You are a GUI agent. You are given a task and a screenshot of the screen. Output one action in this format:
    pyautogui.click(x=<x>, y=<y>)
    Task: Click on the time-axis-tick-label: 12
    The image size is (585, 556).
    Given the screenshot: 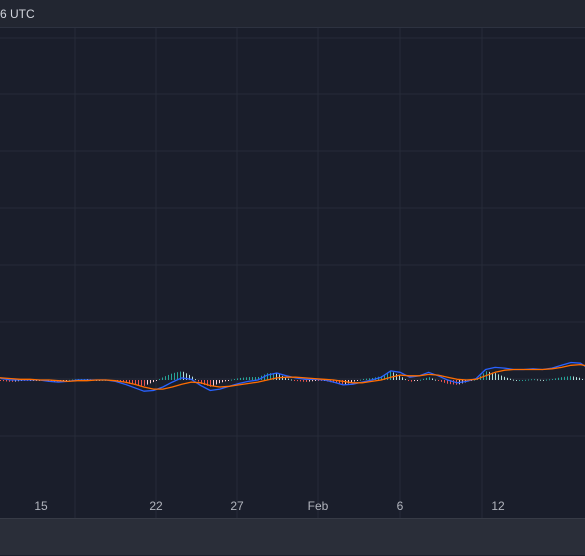 What is the action you would take?
    pyautogui.click(x=498, y=506)
    